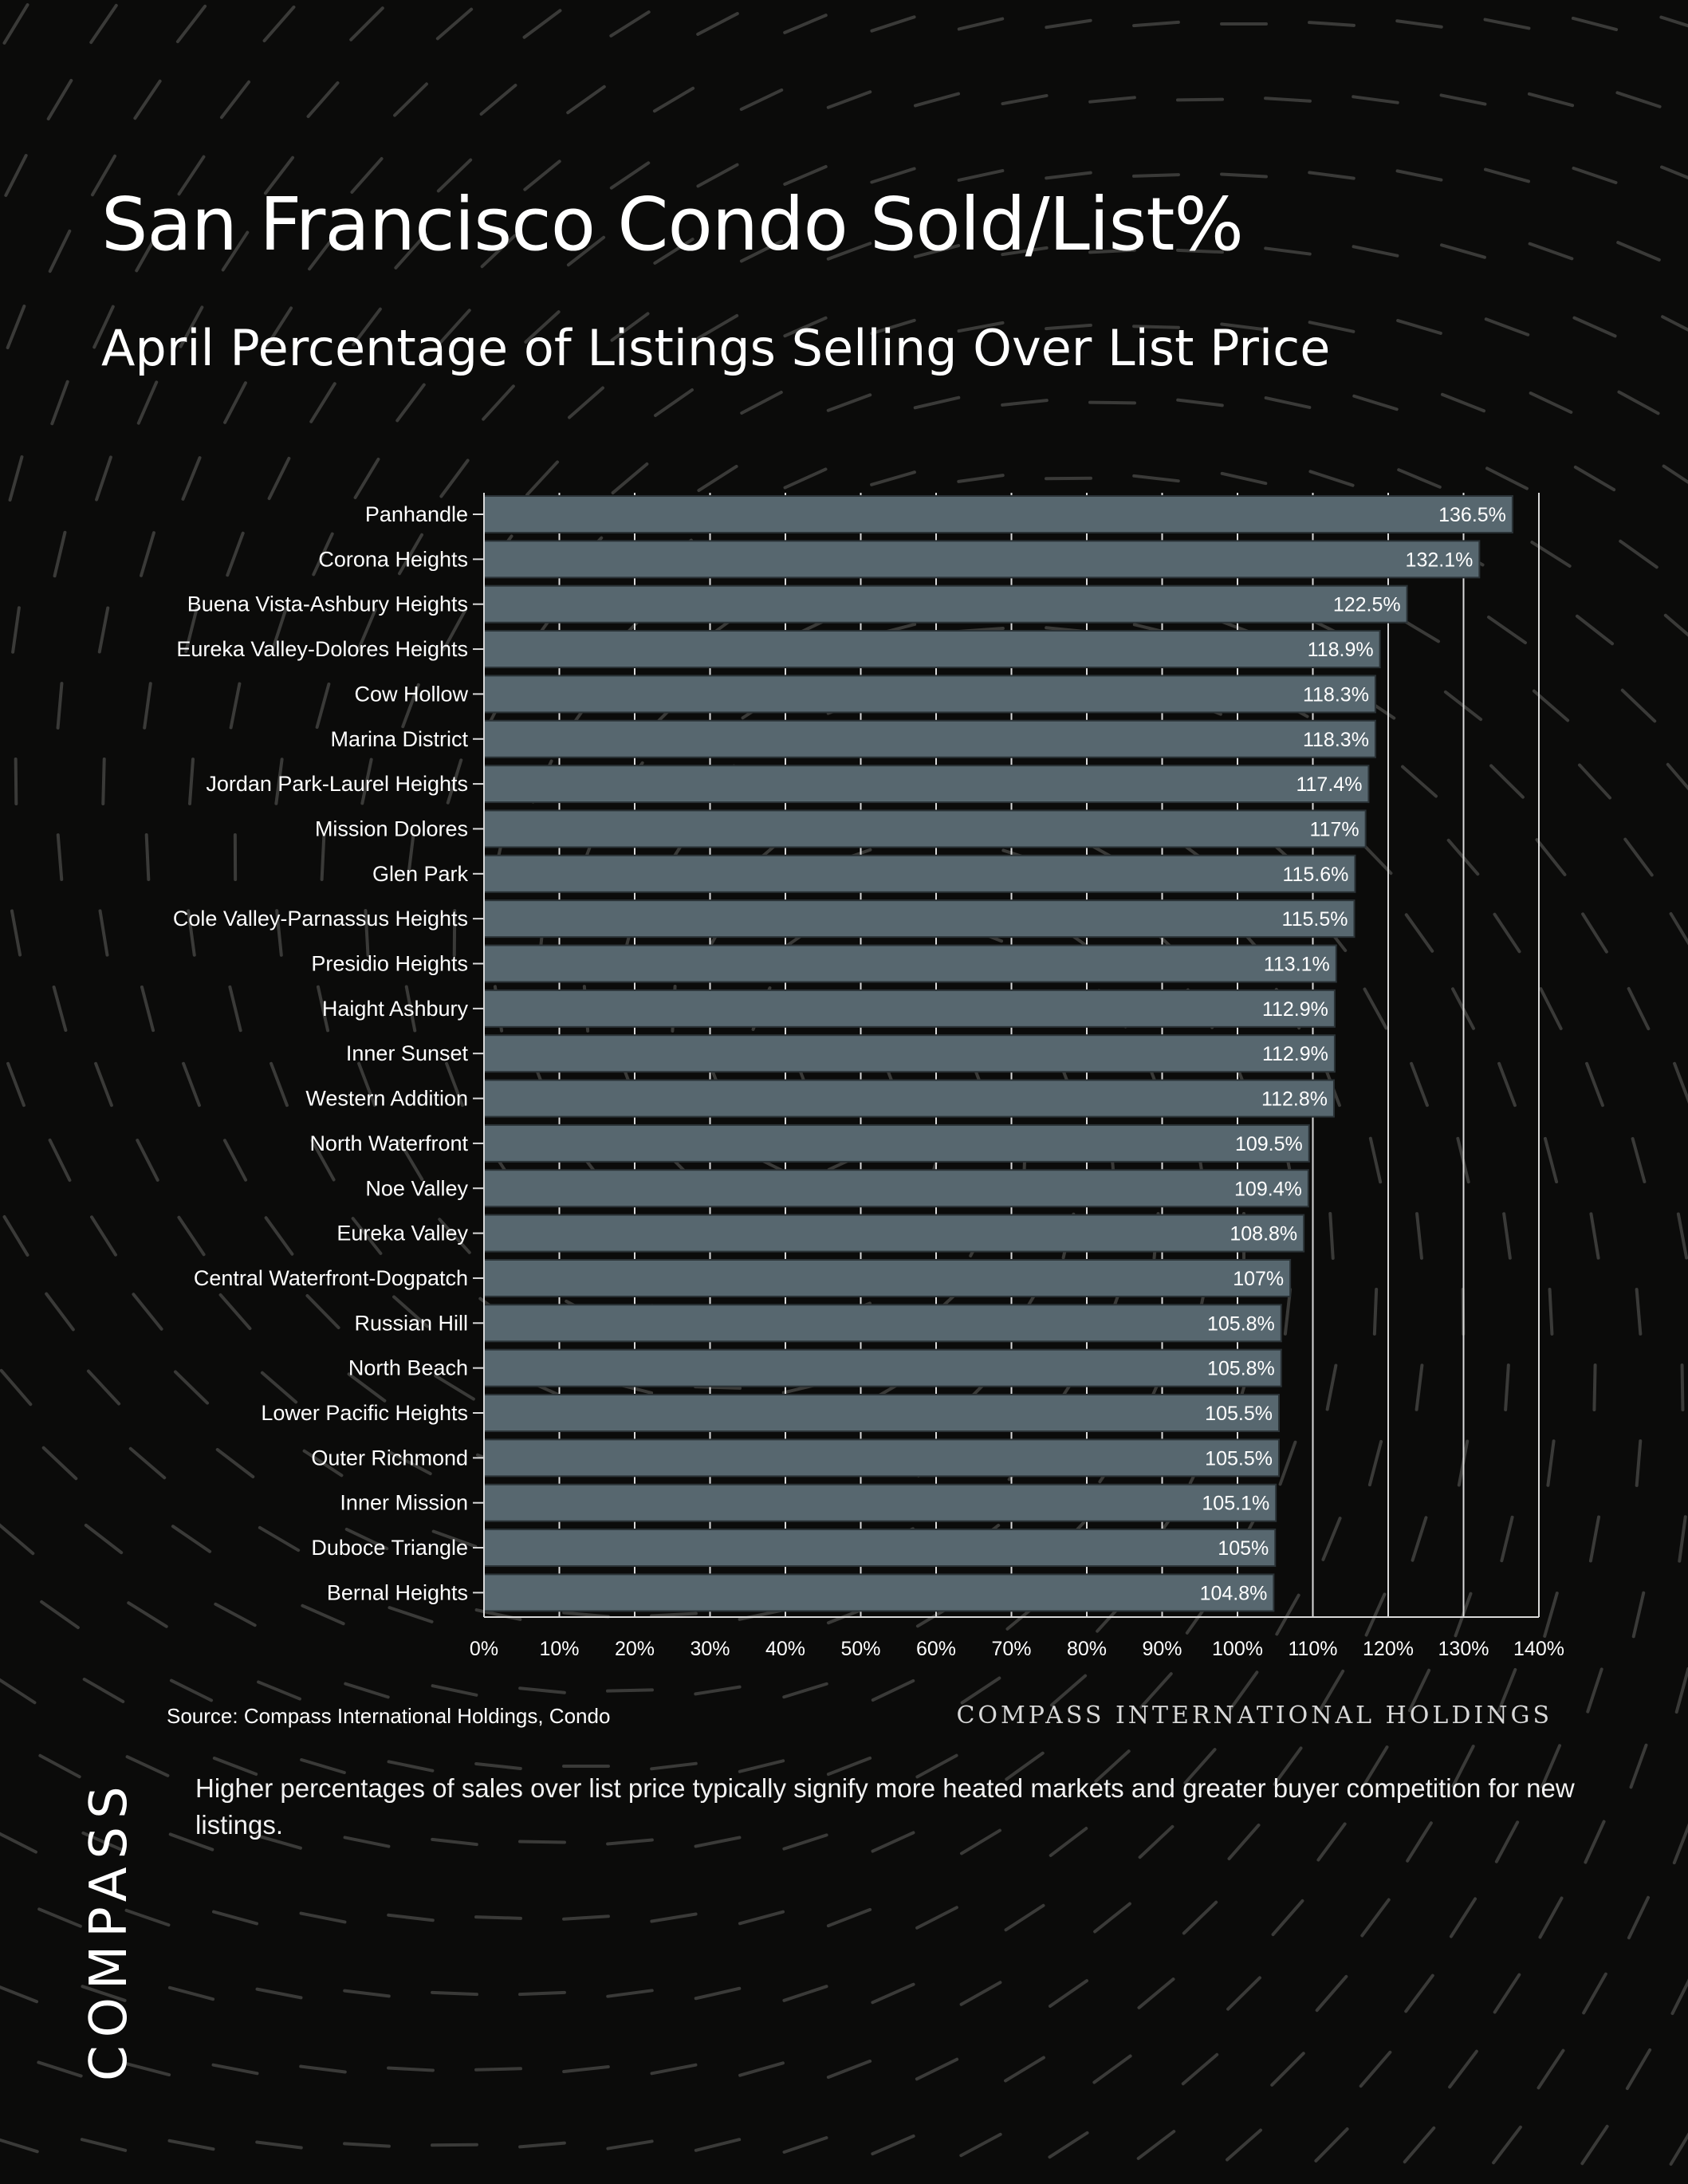 The height and width of the screenshot is (2184, 1688). I want to click on x-tick-label: 90%, so click(1162, 1648).